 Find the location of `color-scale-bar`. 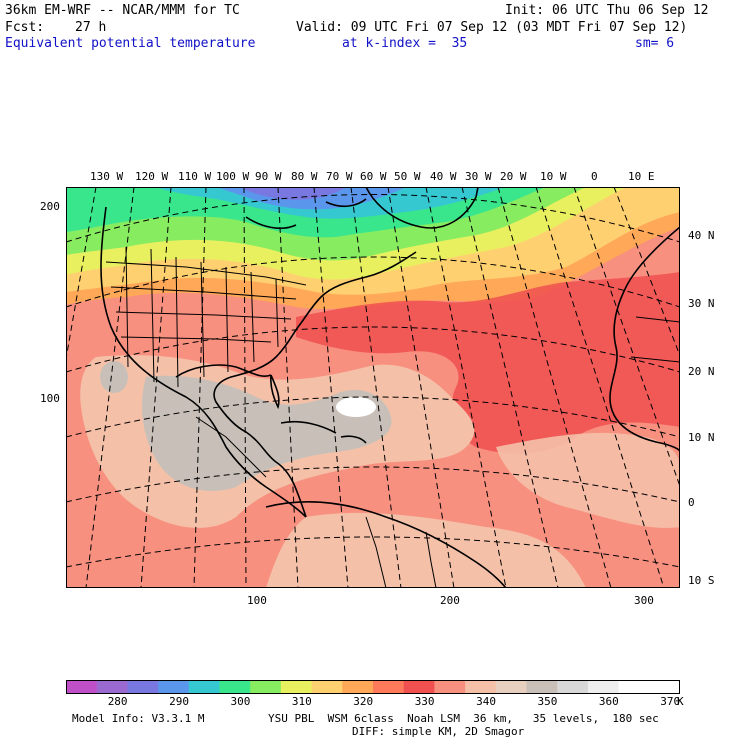

color-scale-bar is located at coordinates (373, 687).